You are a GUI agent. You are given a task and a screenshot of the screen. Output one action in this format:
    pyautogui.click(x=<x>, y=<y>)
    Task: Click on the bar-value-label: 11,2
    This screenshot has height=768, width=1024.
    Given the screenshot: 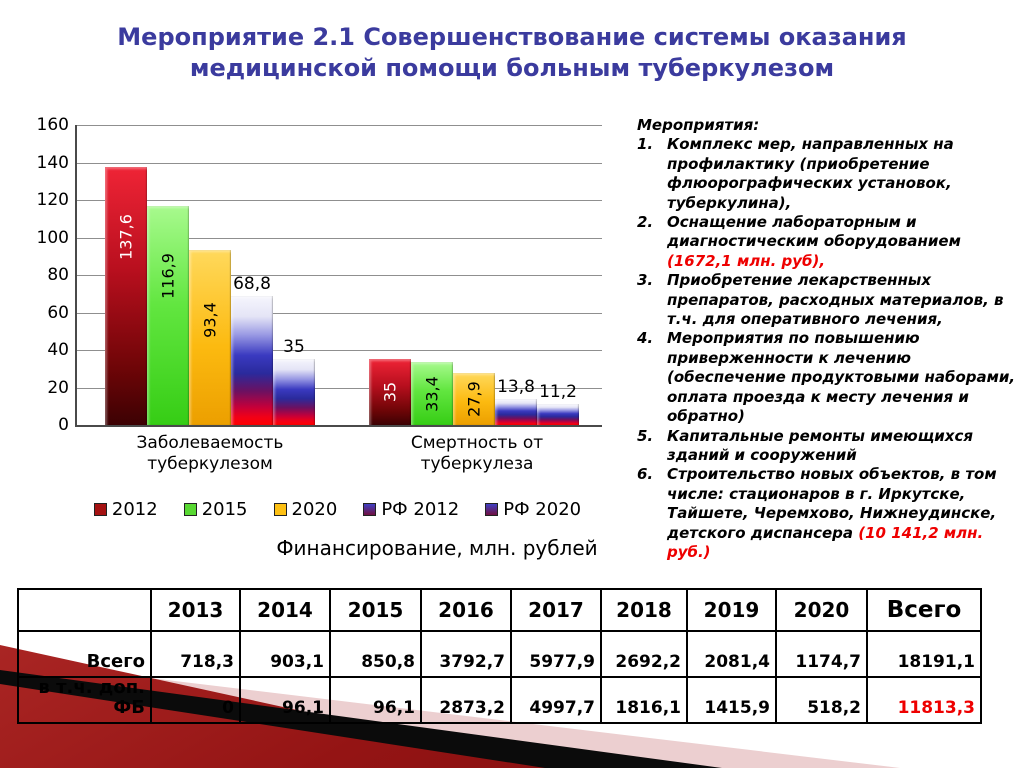 What is the action you would take?
    pyautogui.click(x=558, y=392)
    